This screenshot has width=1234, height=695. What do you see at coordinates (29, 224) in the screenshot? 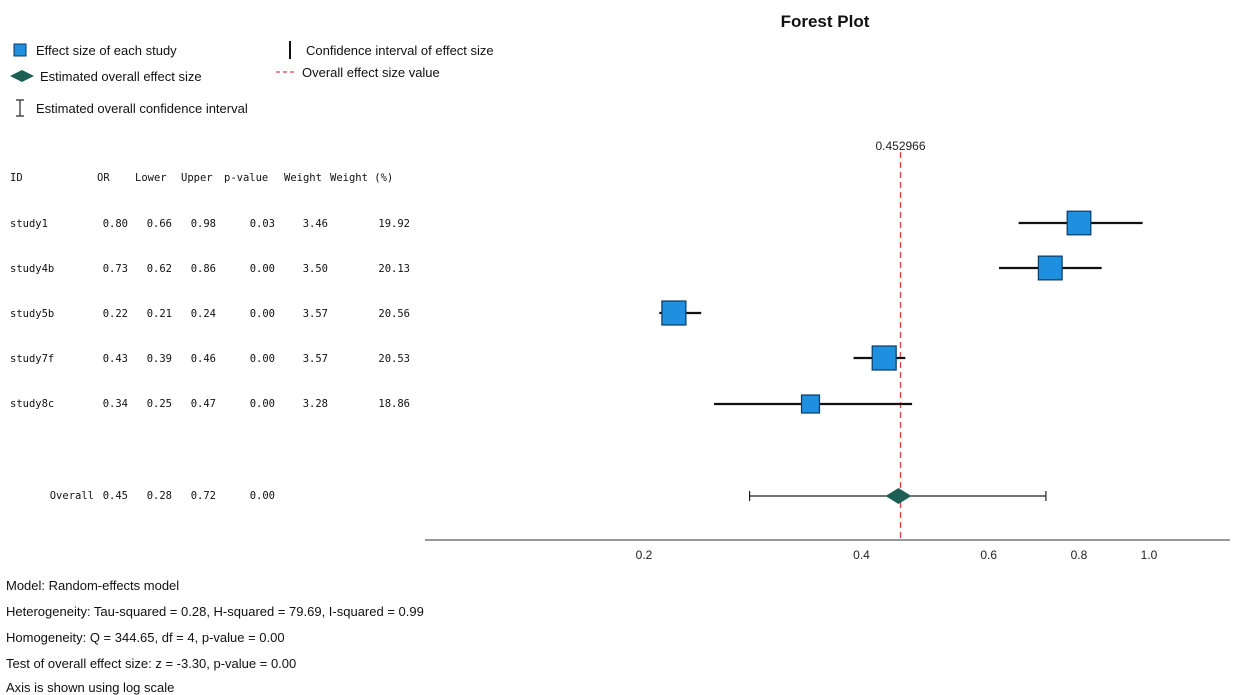
I see `study-id: study1` at bounding box center [29, 224].